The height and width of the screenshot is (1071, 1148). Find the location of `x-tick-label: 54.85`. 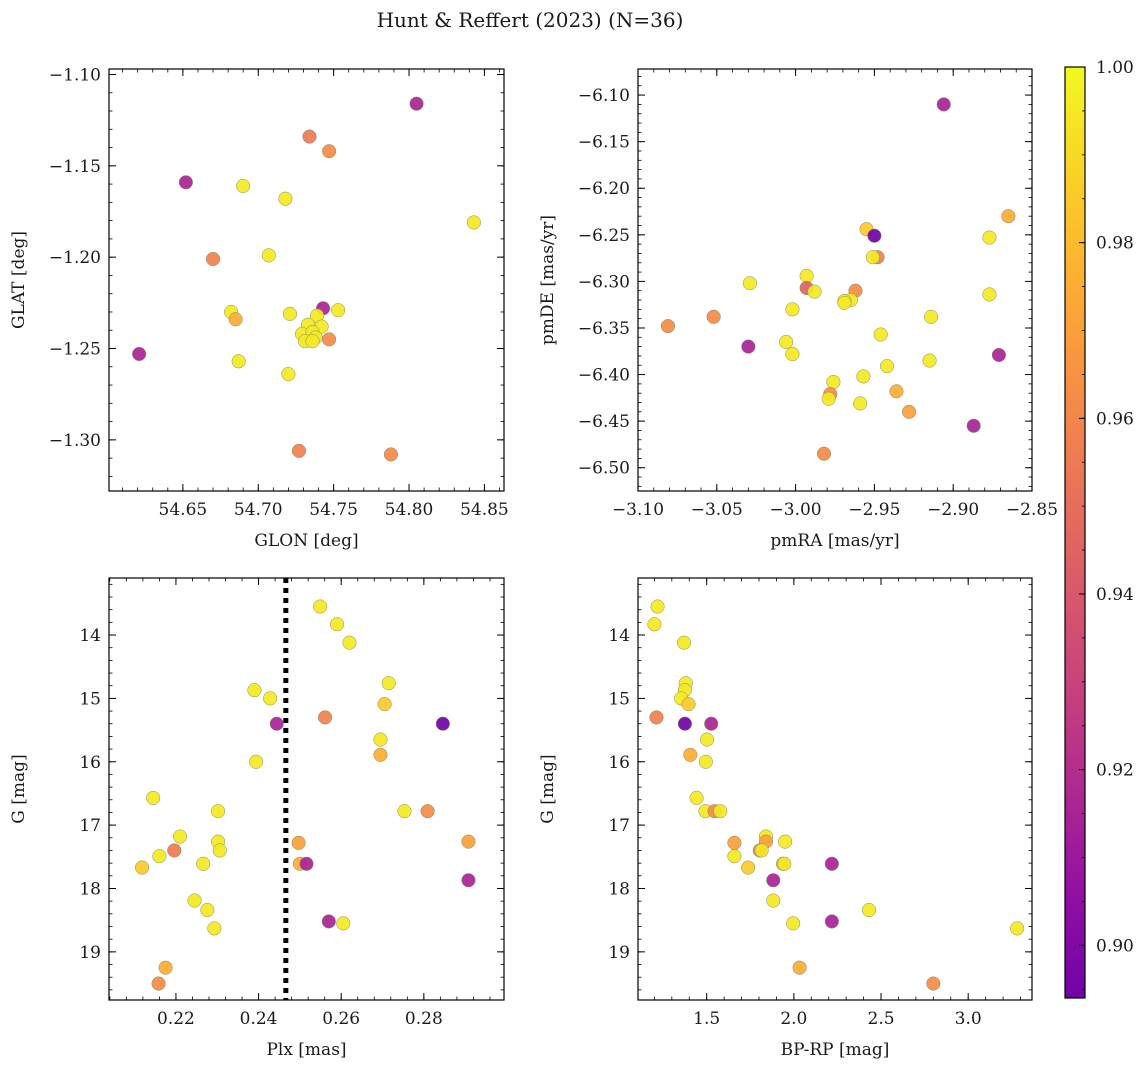

x-tick-label: 54.85 is located at coordinates (484, 510).